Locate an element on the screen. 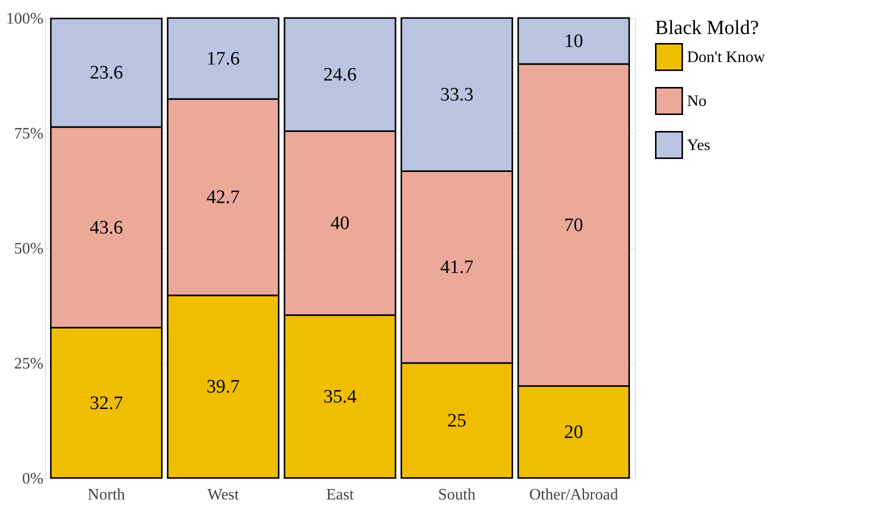 The width and height of the screenshot is (880, 529). data-label: 35.4 is located at coordinates (340, 397).